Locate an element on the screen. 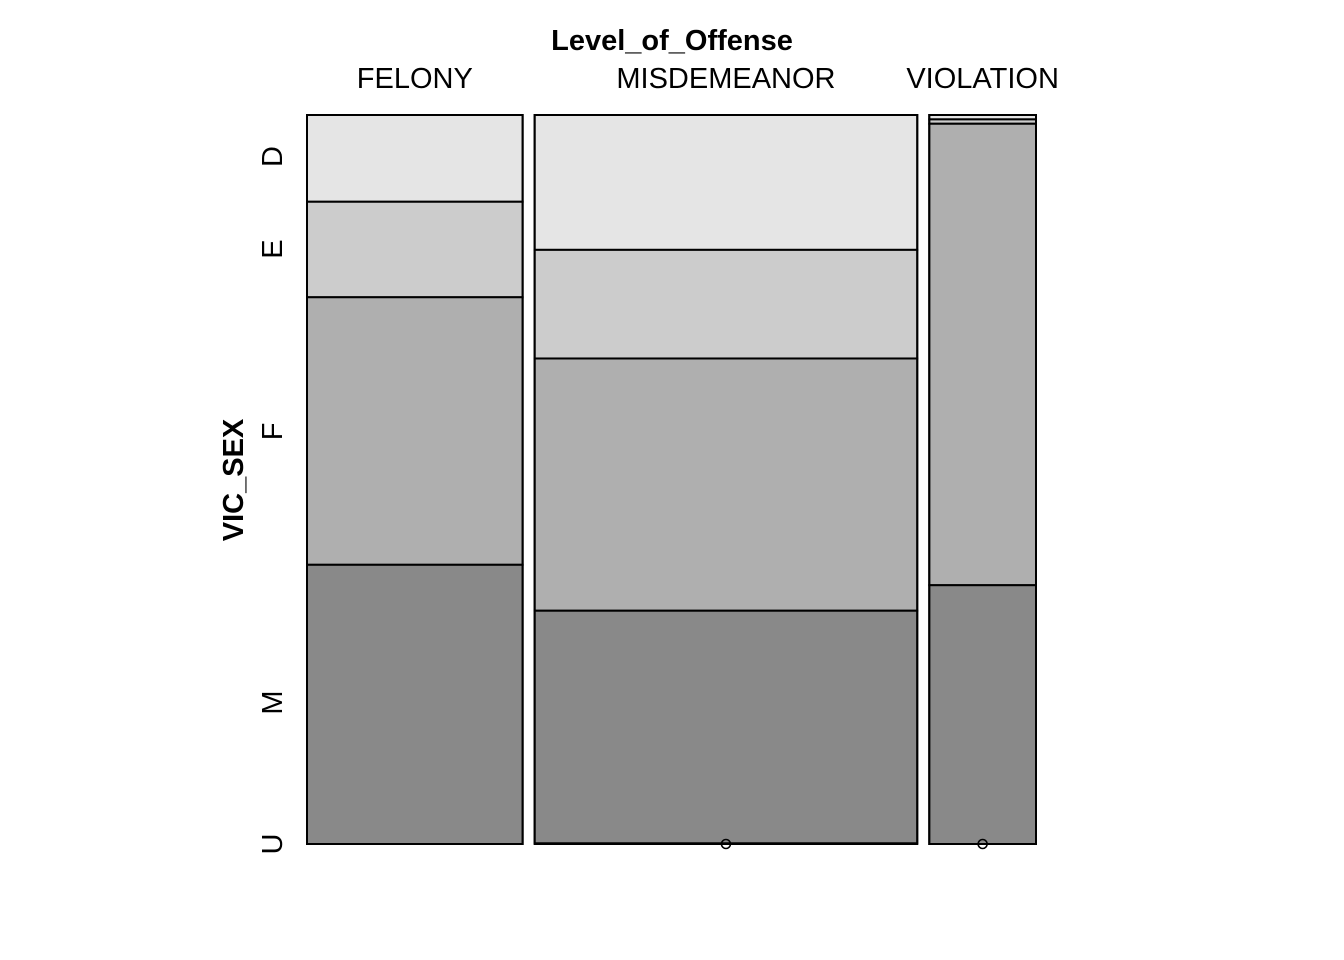 The height and width of the screenshot is (960, 1344). column-label-misdemeanor: MISDEMEANOR is located at coordinates (725, 79).